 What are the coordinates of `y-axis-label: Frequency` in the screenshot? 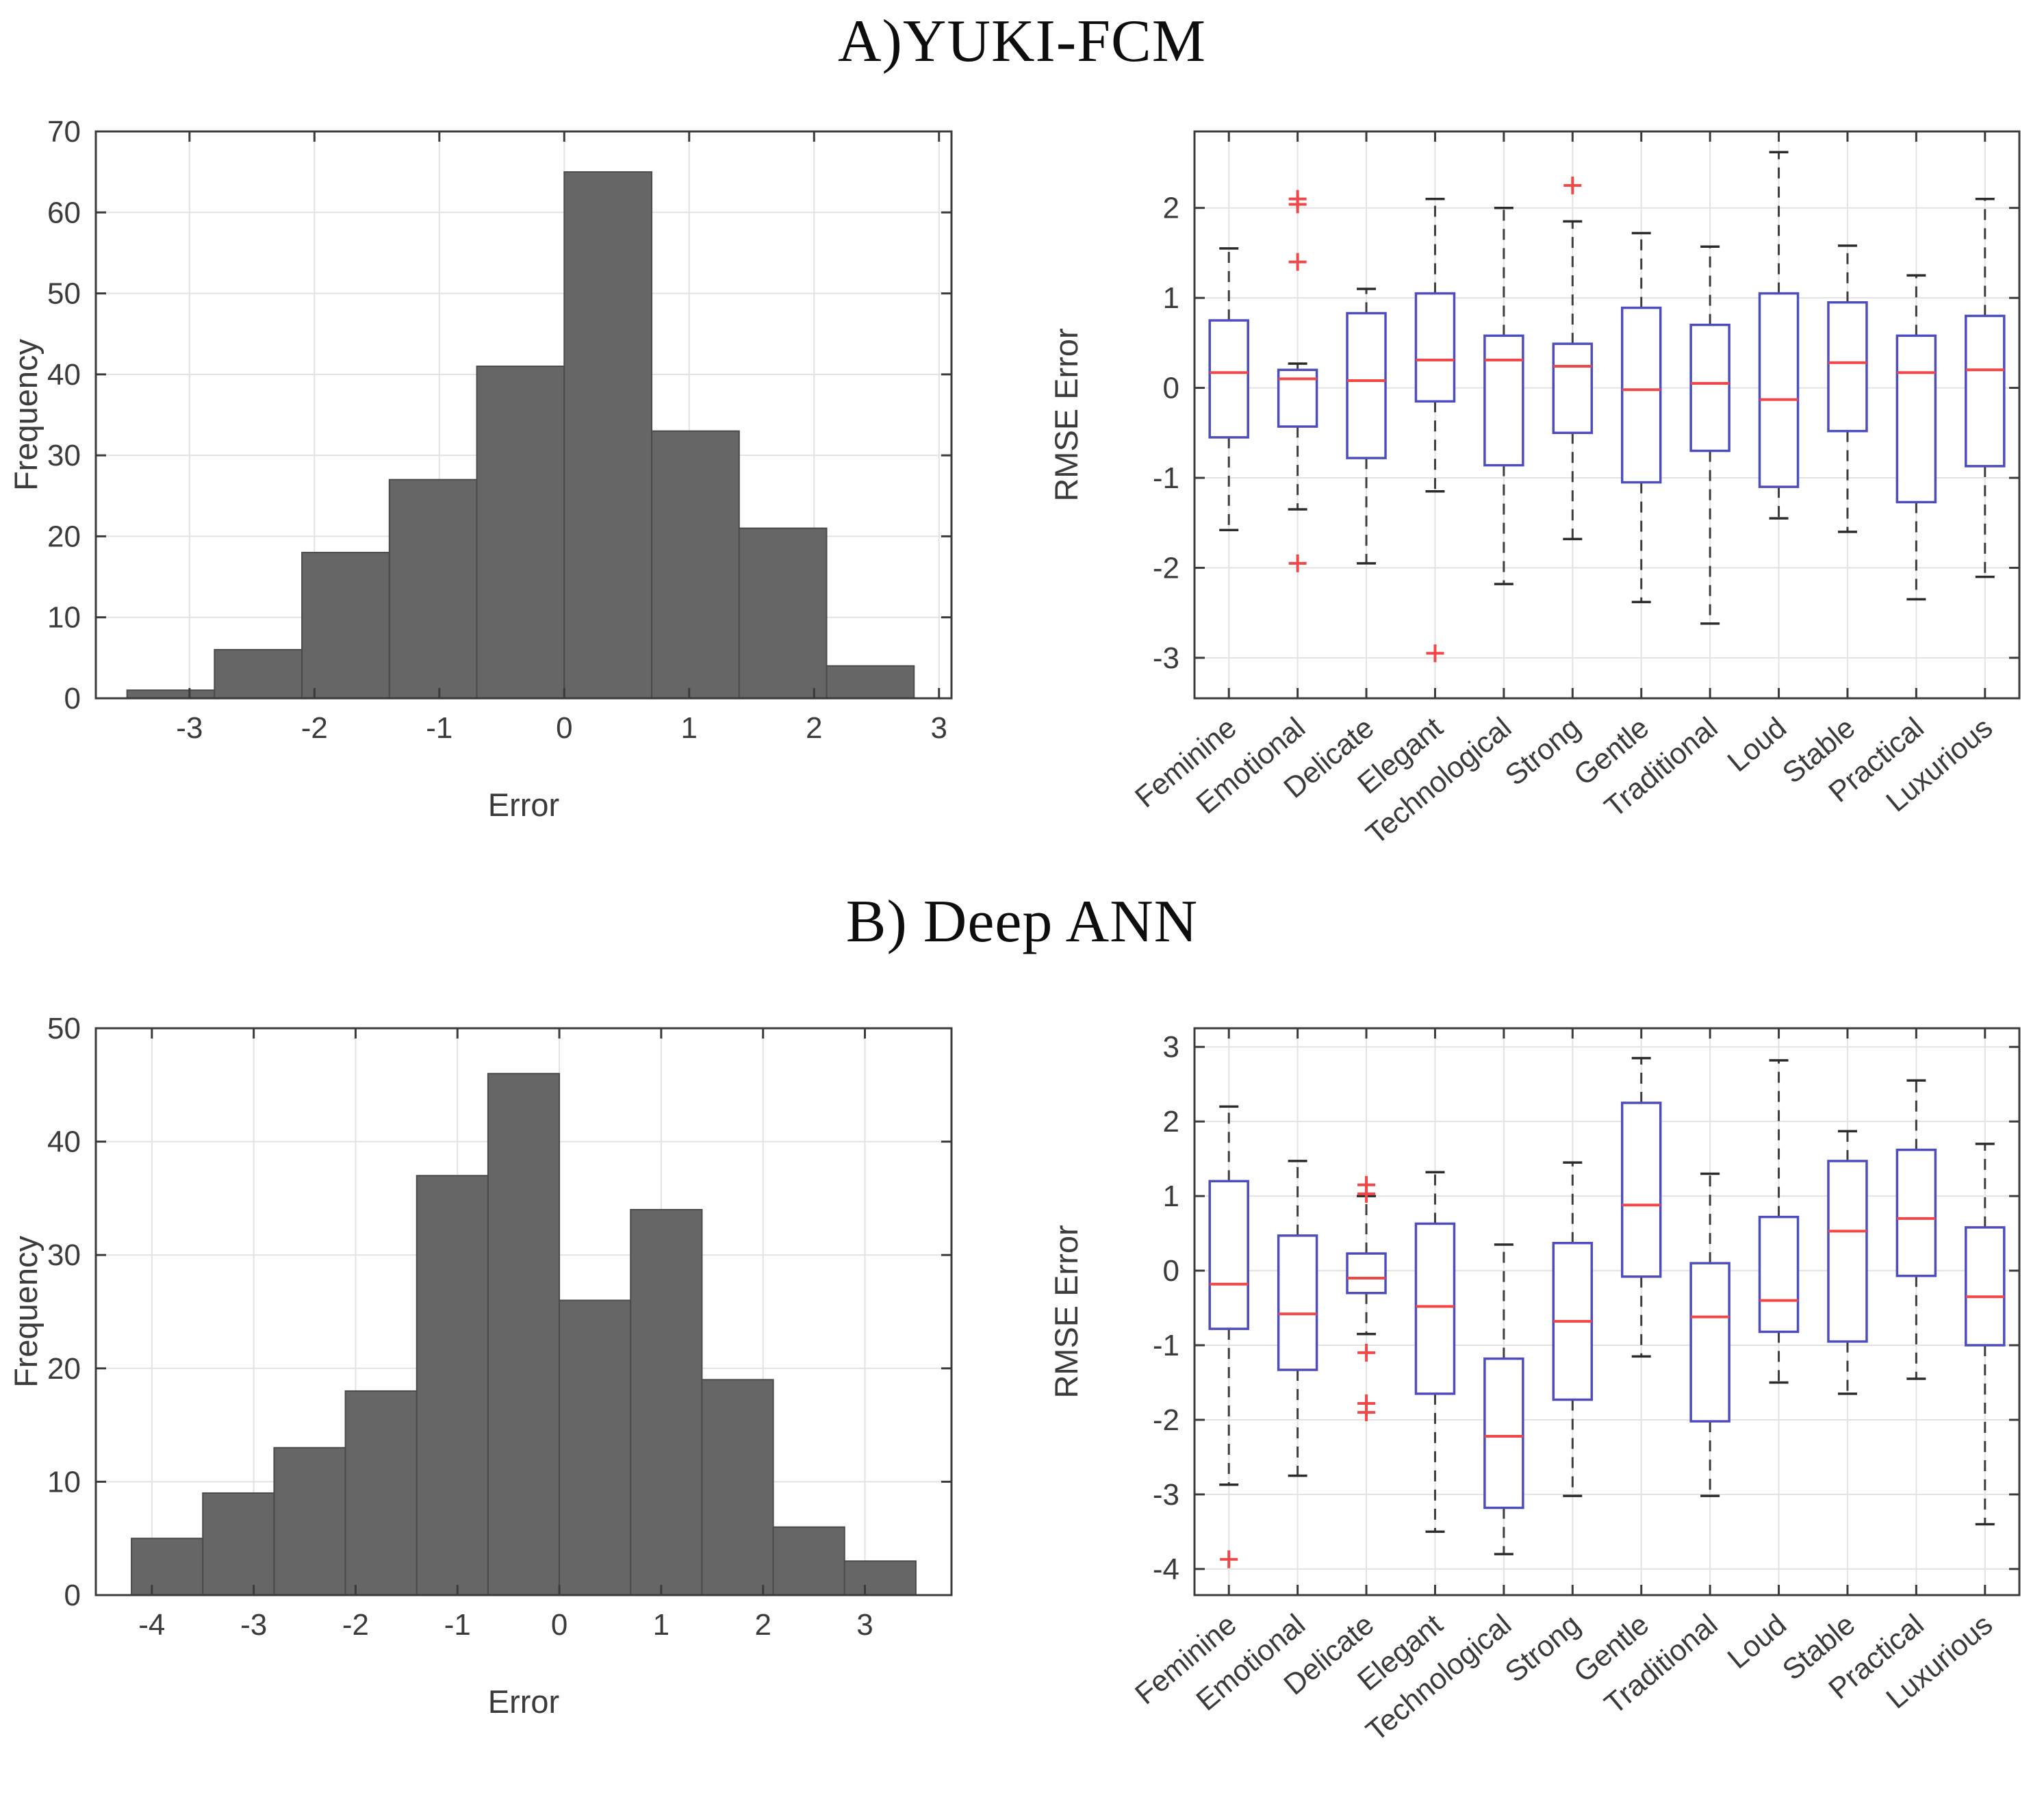 It's located at (26, 414).